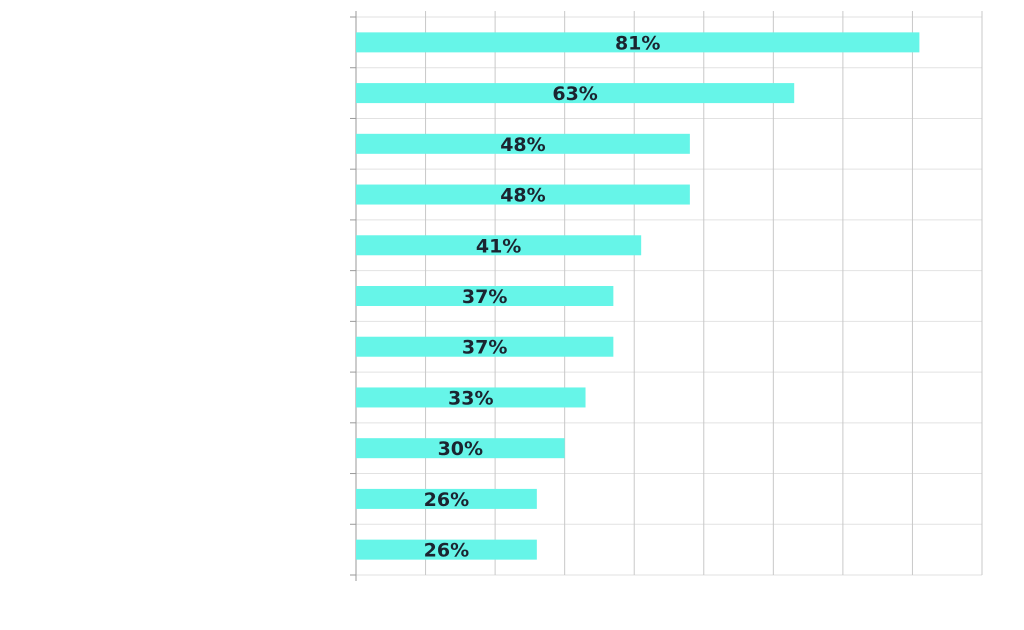  I want to click on bar-data-label: 63%, so click(574, 94).